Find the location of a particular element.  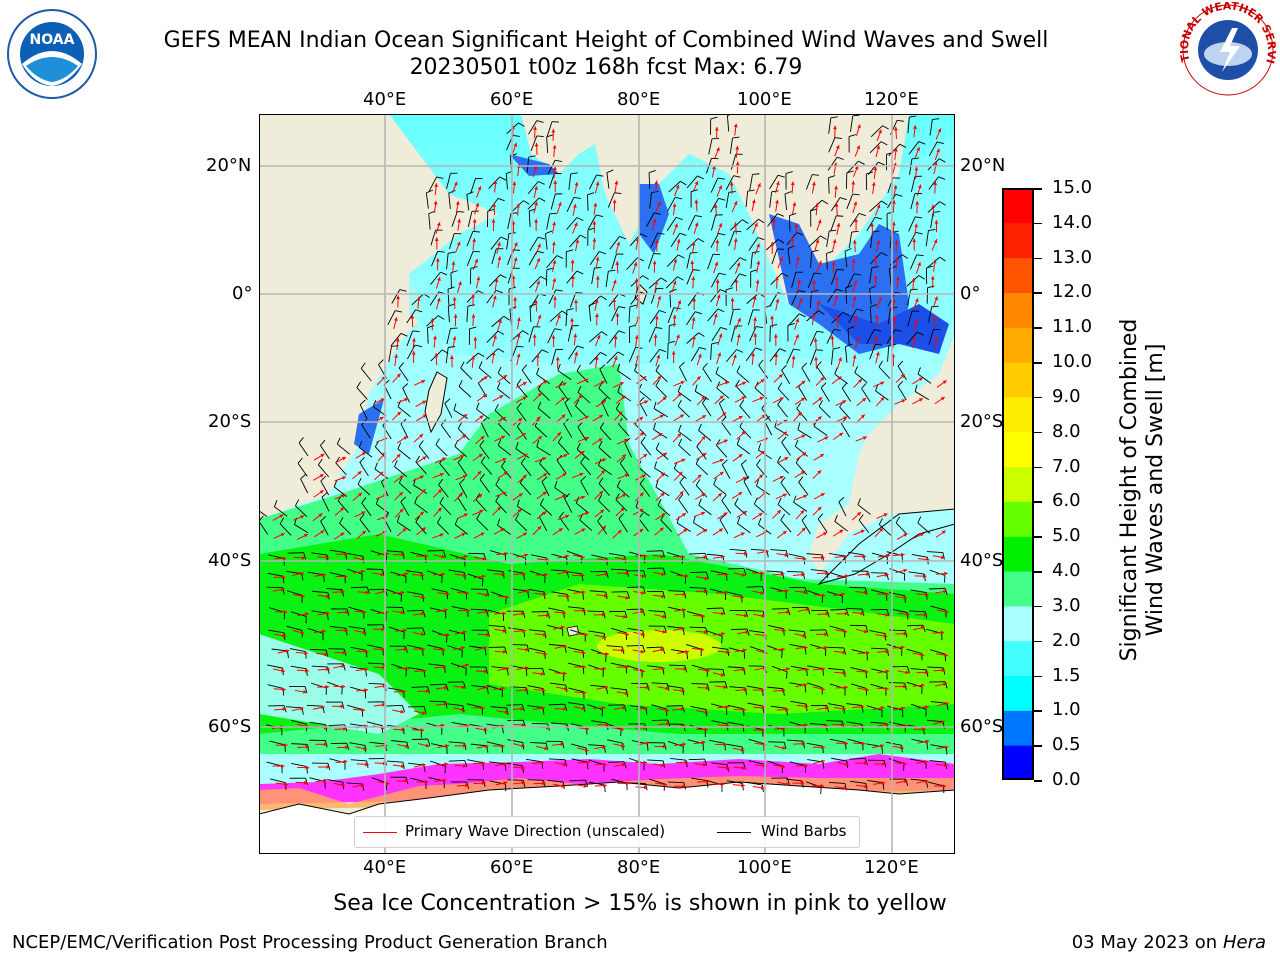

colorbar-tick-mark is located at coordinates (1038, 293).